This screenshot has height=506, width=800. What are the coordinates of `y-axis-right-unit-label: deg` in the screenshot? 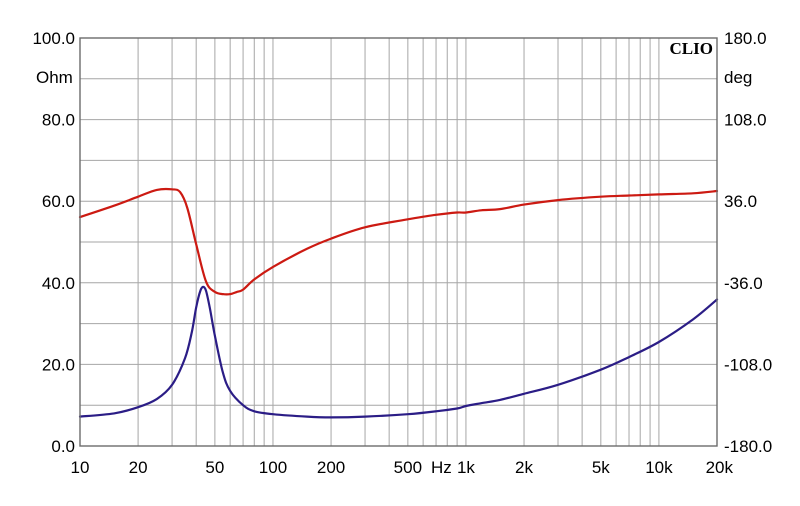 It's located at (738, 77).